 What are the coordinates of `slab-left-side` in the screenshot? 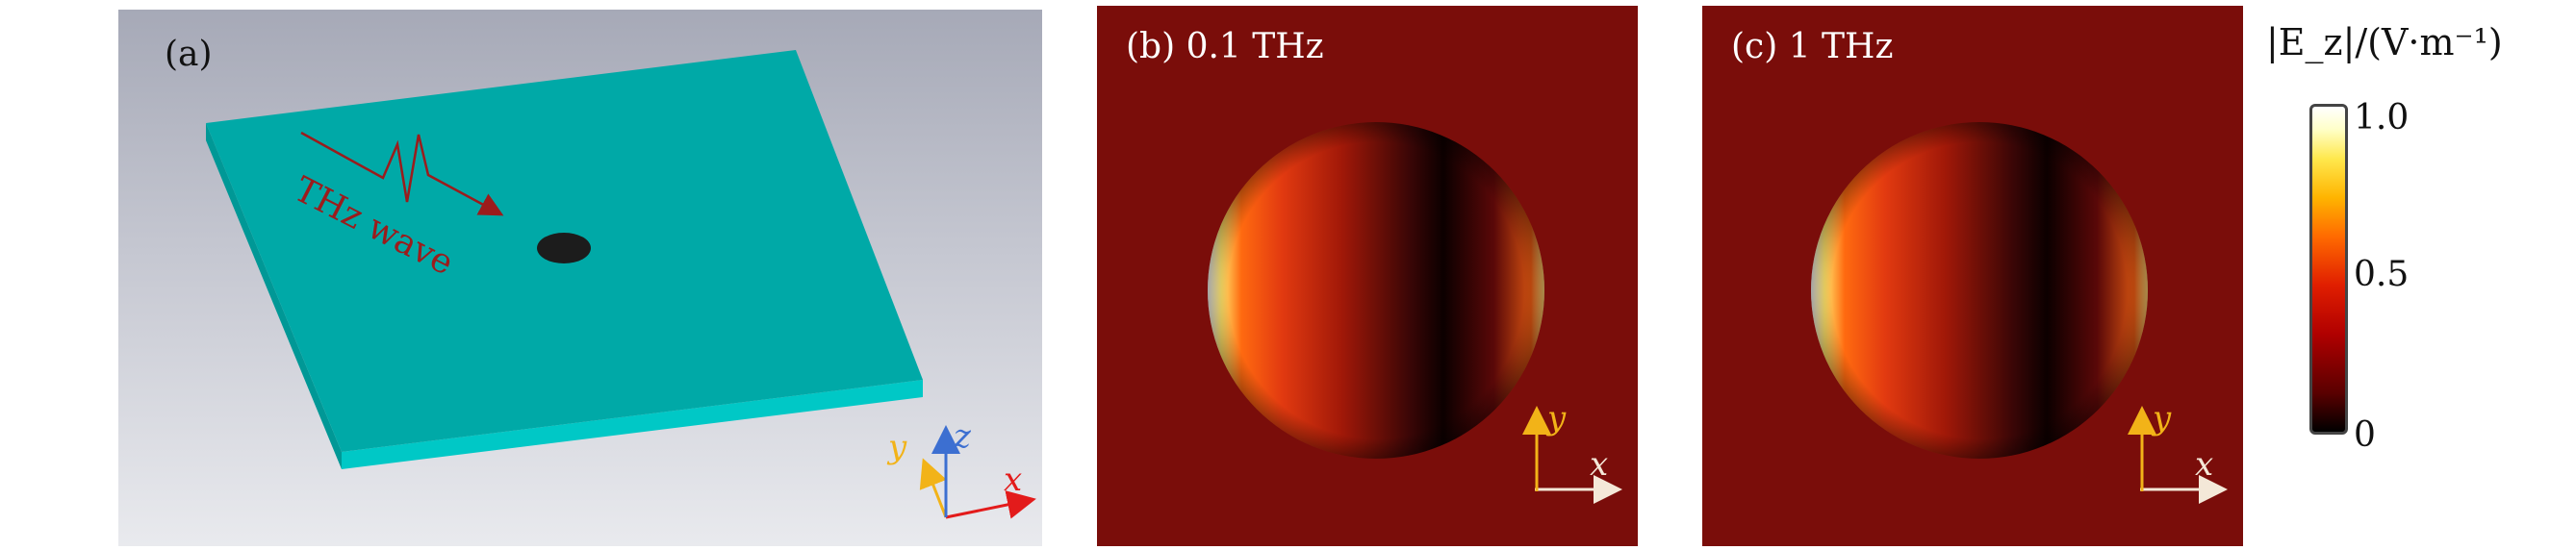 It's located at (274, 296).